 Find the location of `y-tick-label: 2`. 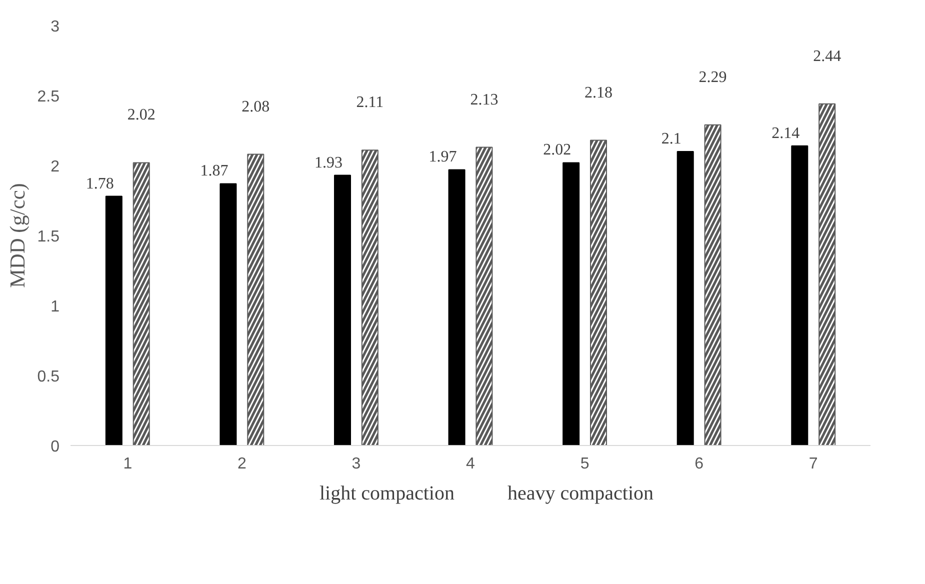

y-tick-label: 2 is located at coordinates (55, 167).